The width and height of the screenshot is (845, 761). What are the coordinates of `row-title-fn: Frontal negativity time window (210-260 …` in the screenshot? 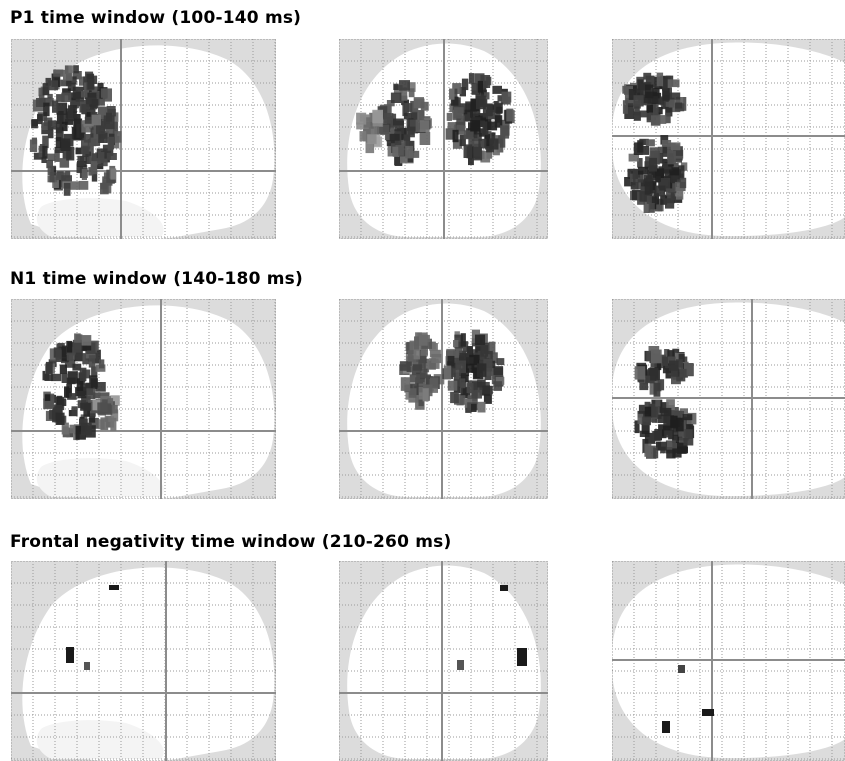 It's located at (231, 542).